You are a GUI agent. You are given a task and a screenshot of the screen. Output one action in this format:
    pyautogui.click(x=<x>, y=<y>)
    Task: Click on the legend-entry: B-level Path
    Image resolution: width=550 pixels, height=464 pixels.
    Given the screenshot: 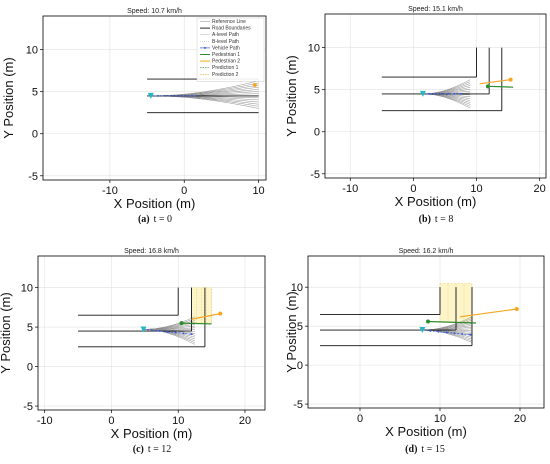 What is the action you would take?
    pyautogui.click(x=225, y=42)
    